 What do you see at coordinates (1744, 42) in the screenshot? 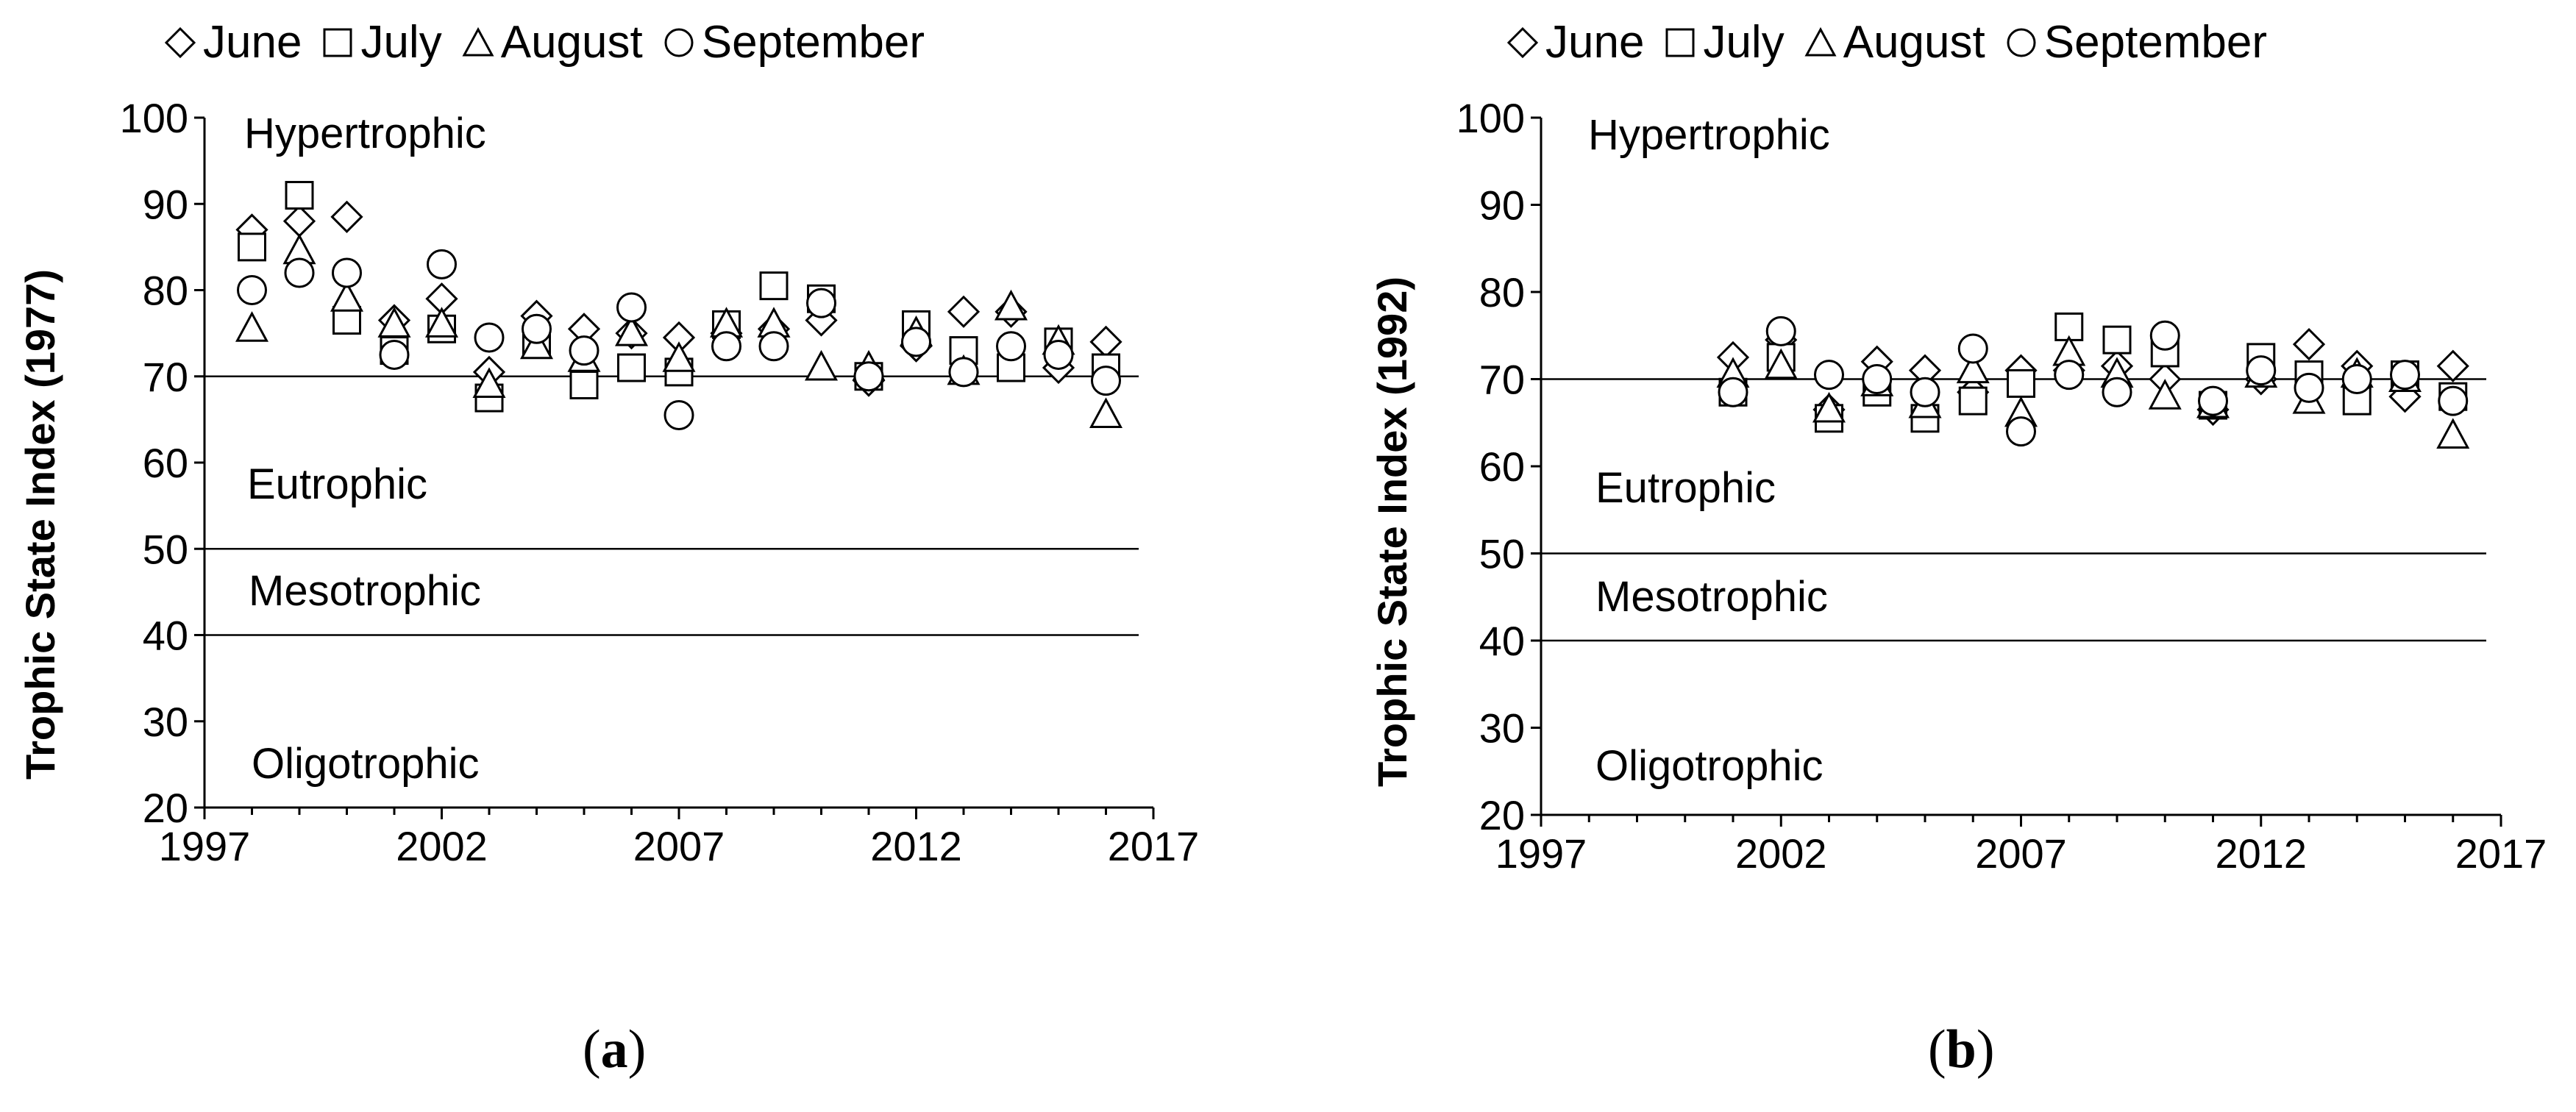
I see `legend-label: July` at bounding box center [1744, 42].